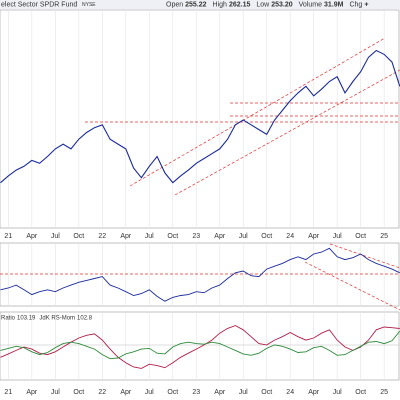 The height and width of the screenshot is (400, 400). I want to click on legend-value: 102.8, so click(85, 319).